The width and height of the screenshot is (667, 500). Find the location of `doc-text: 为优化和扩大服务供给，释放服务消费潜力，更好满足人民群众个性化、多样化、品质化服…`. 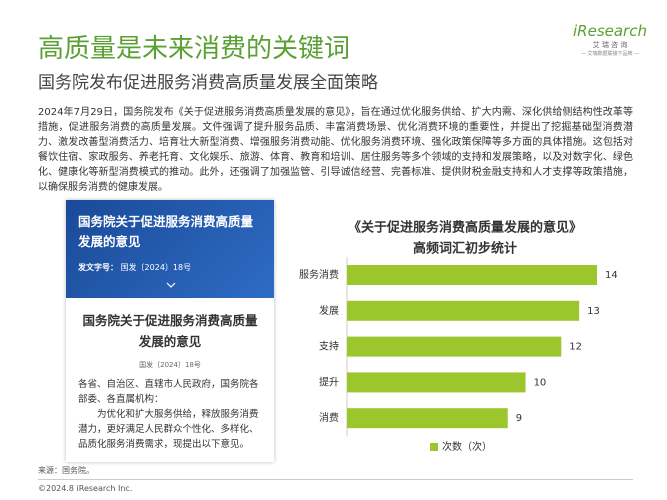

doc-text: 为优化和扩大服务供给，释放服务消费潜力，更好满足人民群众个性化、多样化、品质化服… is located at coordinates (168, 429).